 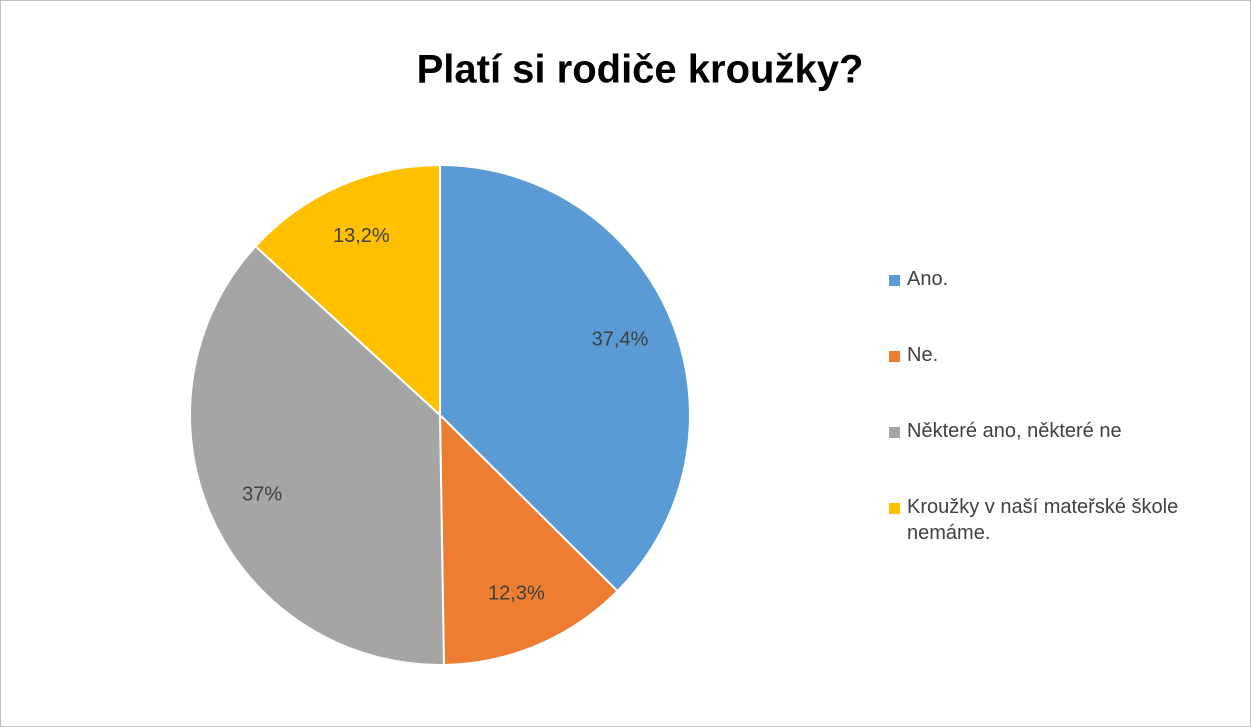 I want to click on chart-title: Platí si rodiče kroužky?, so click(x=640, y=70).